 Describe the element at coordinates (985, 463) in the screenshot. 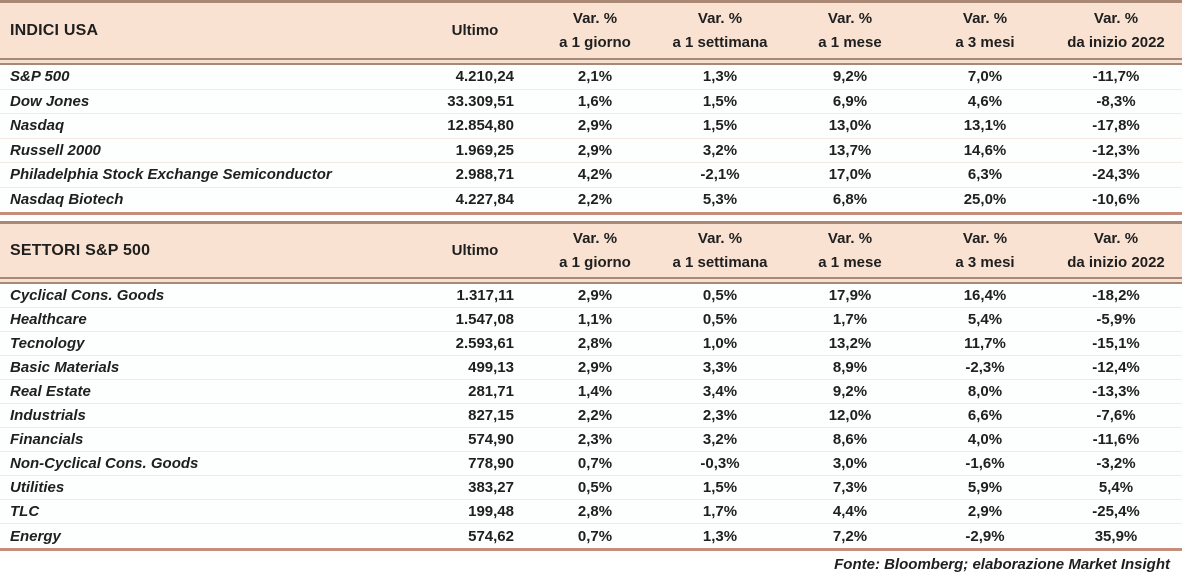

I see `row-var-3m: -1,6%` at that location.